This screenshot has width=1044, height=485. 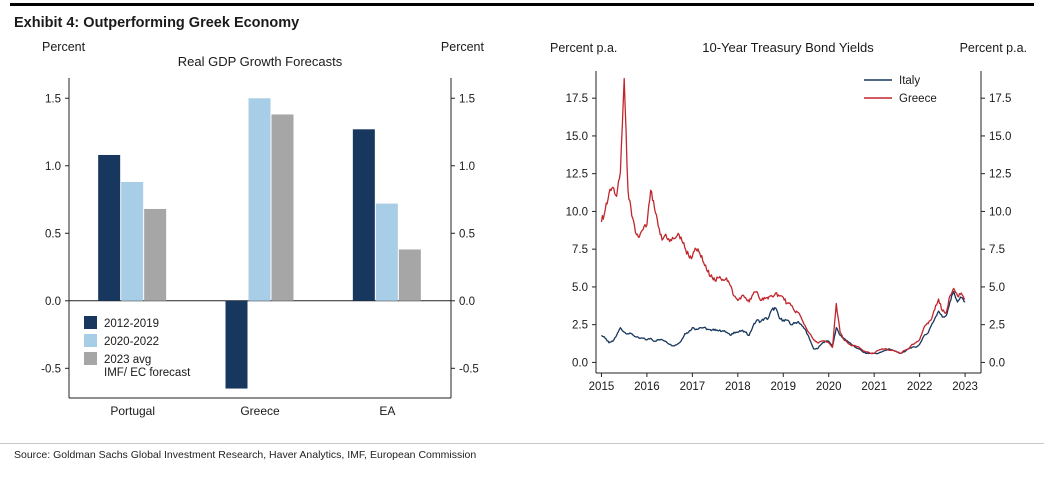 I want to click on x-tick-label: 2019, so click(x=783, y=387).